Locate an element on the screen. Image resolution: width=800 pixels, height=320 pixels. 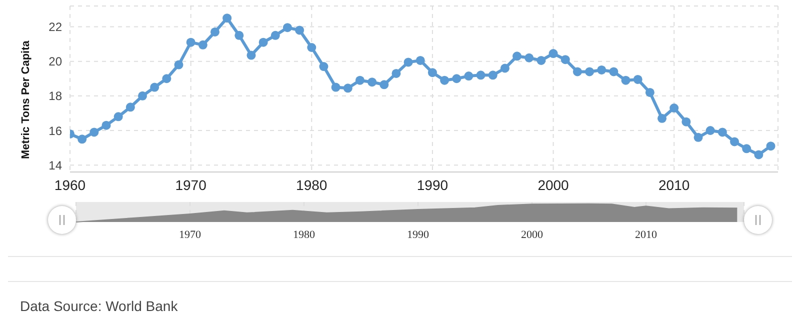
y-tick-label: 20 is located at coordinates (55, 61).